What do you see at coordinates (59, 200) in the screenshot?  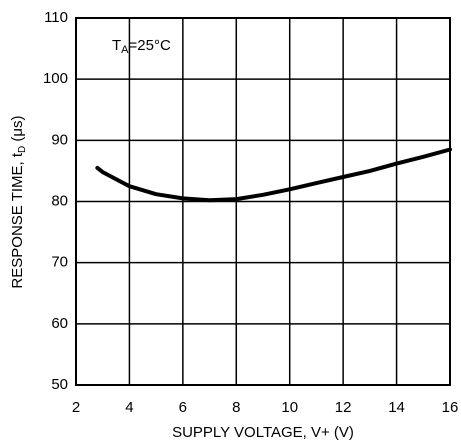 I see `y-tick-label: 80` at bounding box center [59, 200].